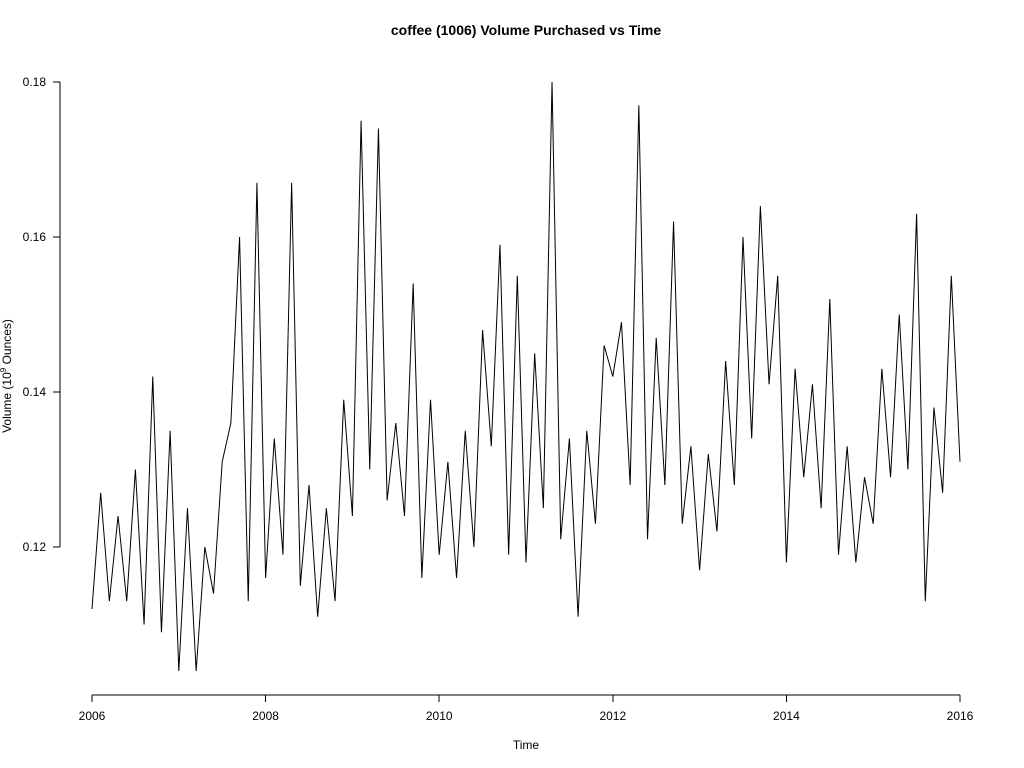 The height and width of the screenshot is (768, 1024). I want to click on y-axis: 0.12 0.14 0.16 0.18, so click(42, 314).